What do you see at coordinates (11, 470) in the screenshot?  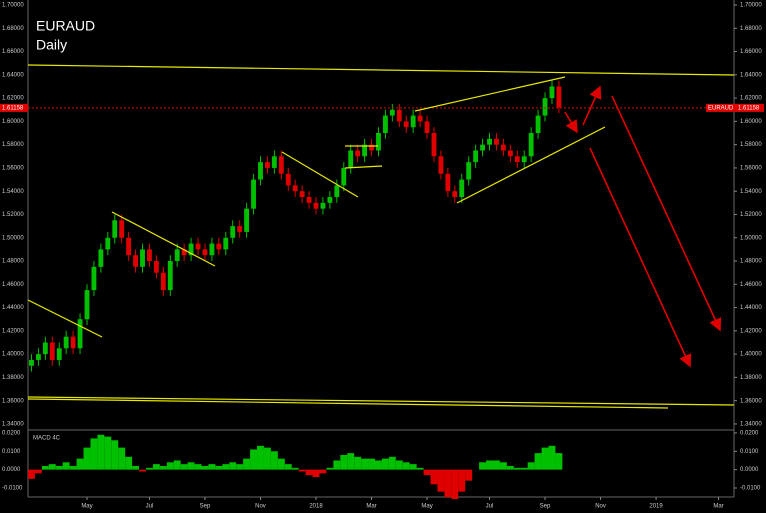 I see `y-tick-label: 0.0000` at bounding box center [11, 470].